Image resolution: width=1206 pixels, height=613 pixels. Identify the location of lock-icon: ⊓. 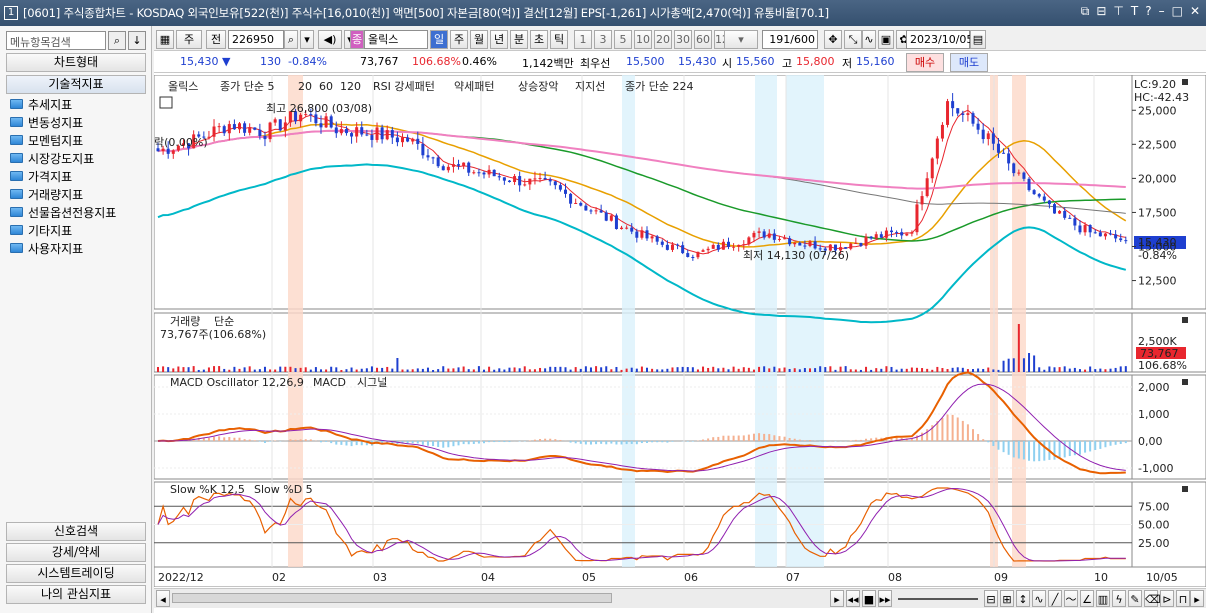
(1183, 598).